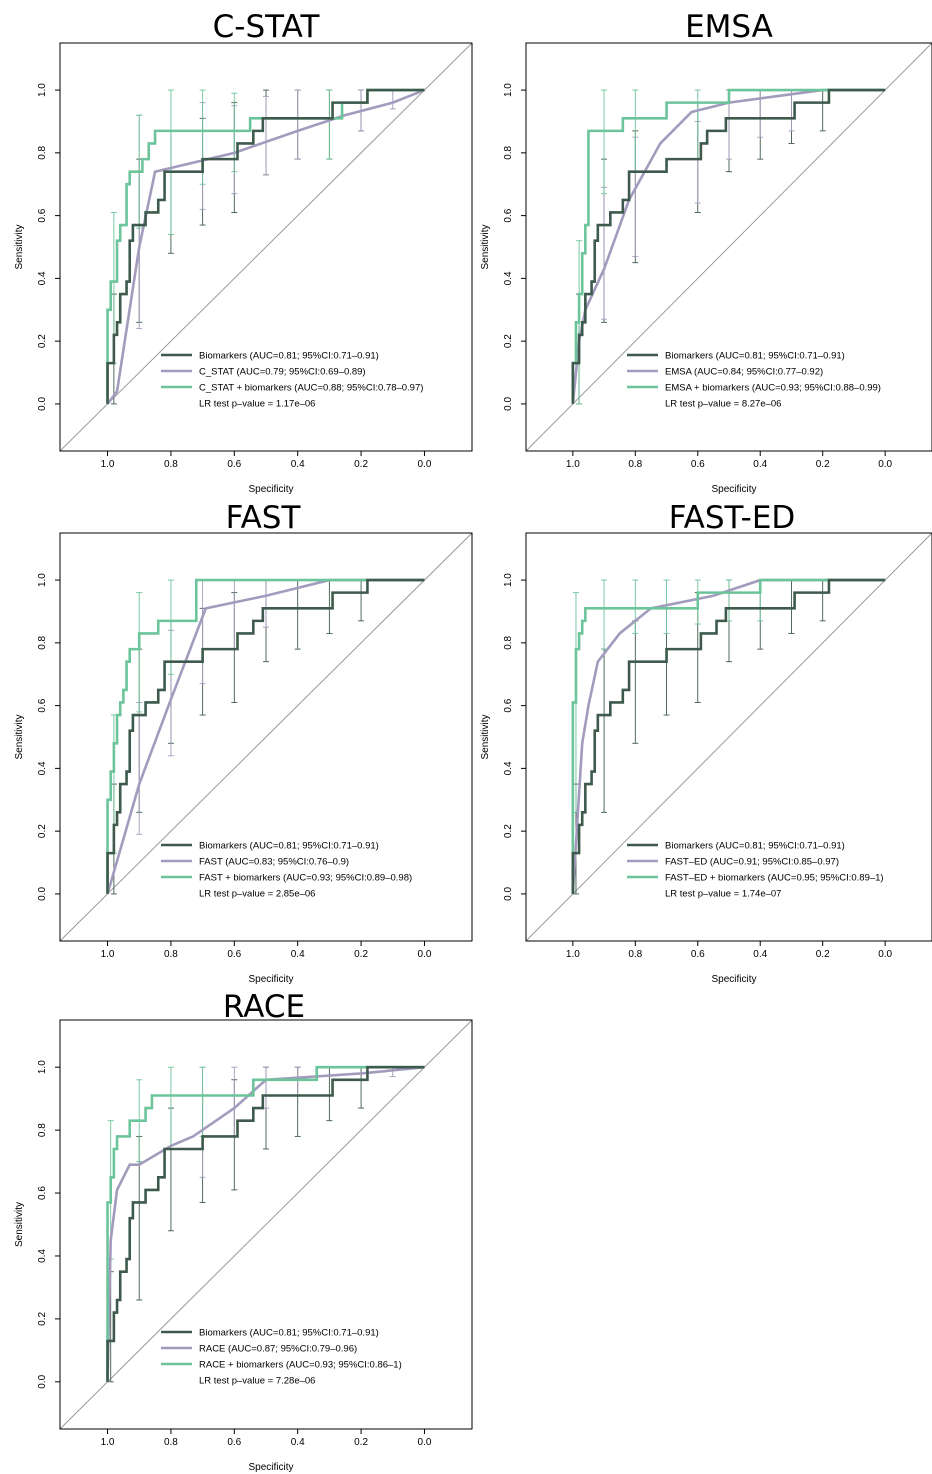 Image resolution: width=932 pixels, height=1474 pixels. Describe the element at coordinates (725, 372) in the screenshot. I see `legend-item: EMSA (AUC=0.84; 95%CI:0.77–0.92)` at that location.